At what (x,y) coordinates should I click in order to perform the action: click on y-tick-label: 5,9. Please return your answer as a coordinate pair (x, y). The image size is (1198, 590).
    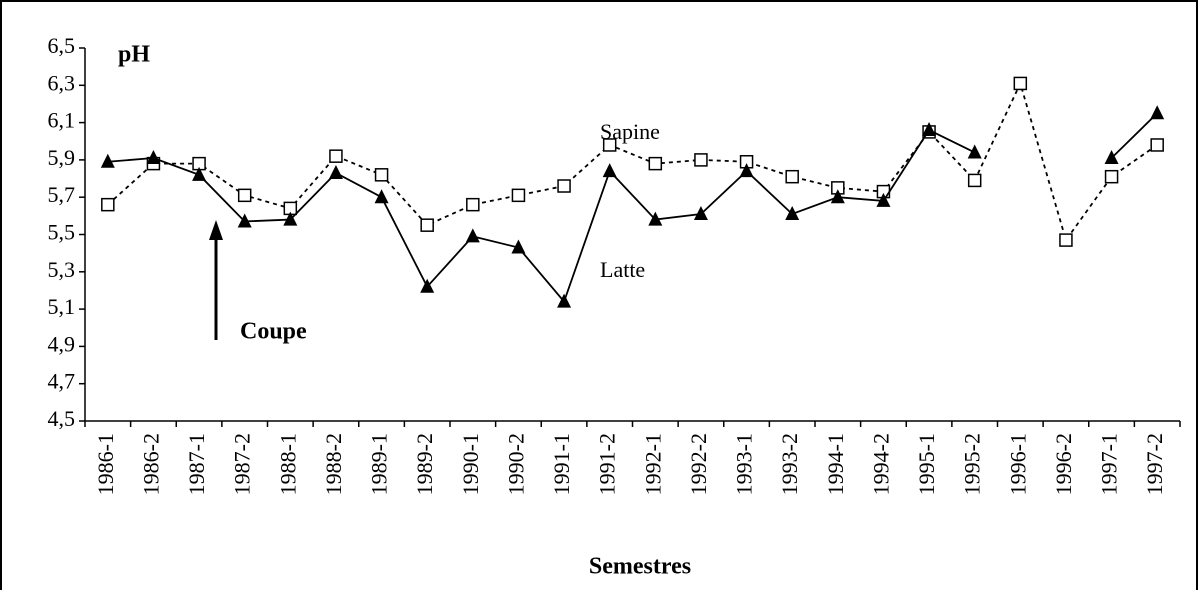
    Looking at the image, I should click on (62, 157).